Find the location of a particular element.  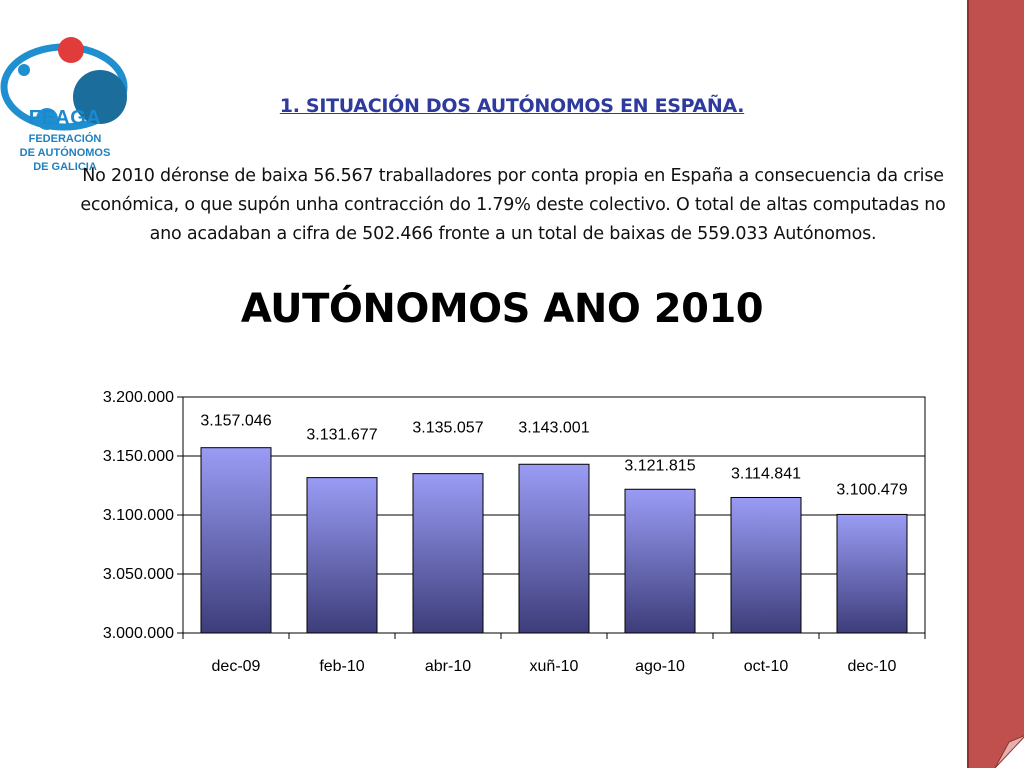

data-label: 3.100.479 is located at coordinates (871, 489).